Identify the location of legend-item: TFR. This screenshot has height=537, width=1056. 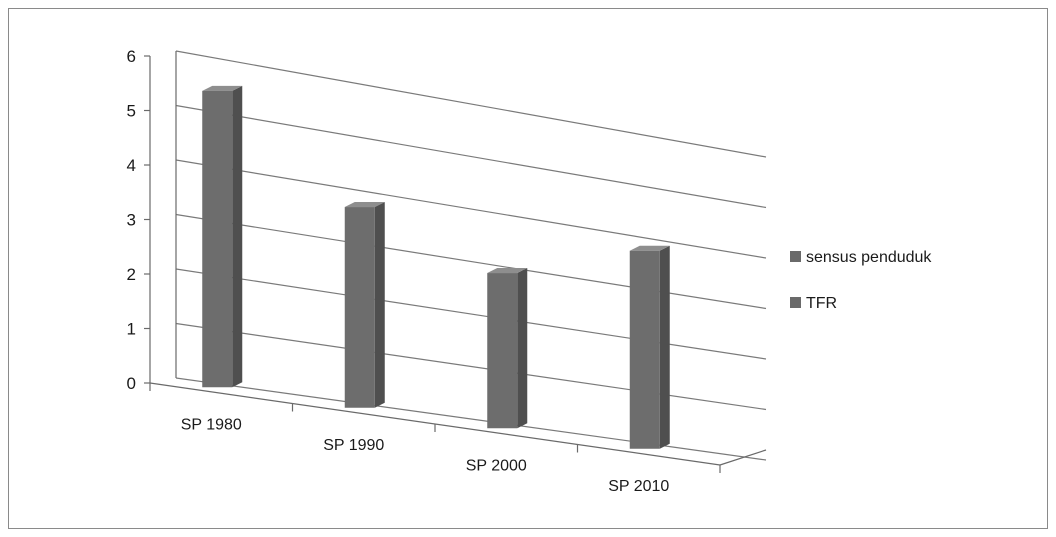
(813, 303).